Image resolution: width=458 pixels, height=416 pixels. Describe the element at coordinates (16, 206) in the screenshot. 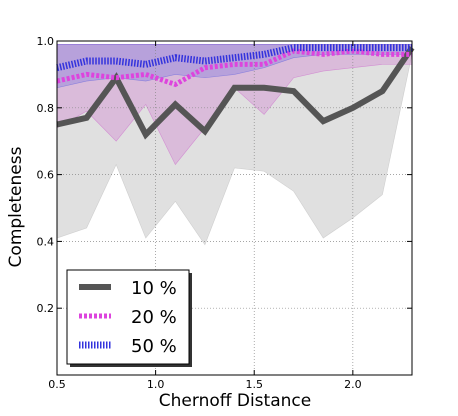

I see `y-axis-label: Completeness` at that location.